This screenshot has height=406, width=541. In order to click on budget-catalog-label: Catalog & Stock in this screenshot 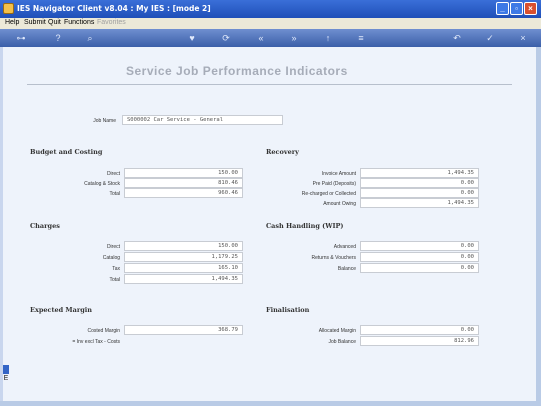, I will do `click(102, 184)`.